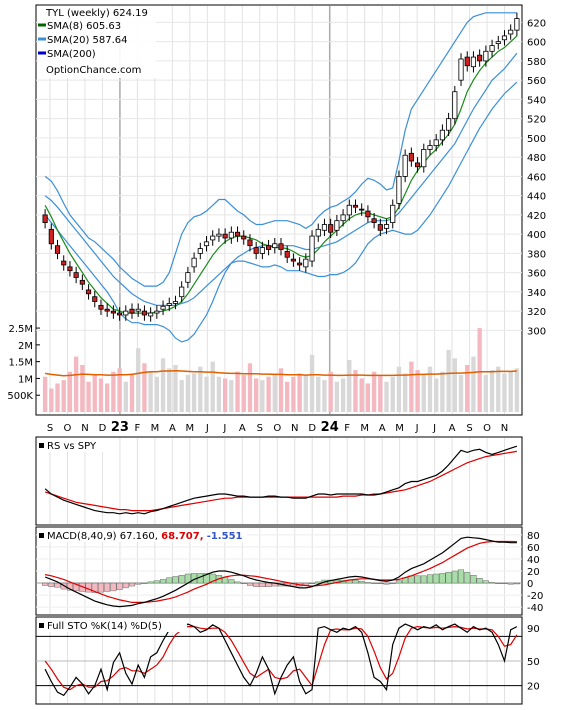 This screenshot has height=710, width=566. What do you see at coordinates (138, 428) in the screenshot?
I see `x-tick-label: F` at bounding box center [138, 428].